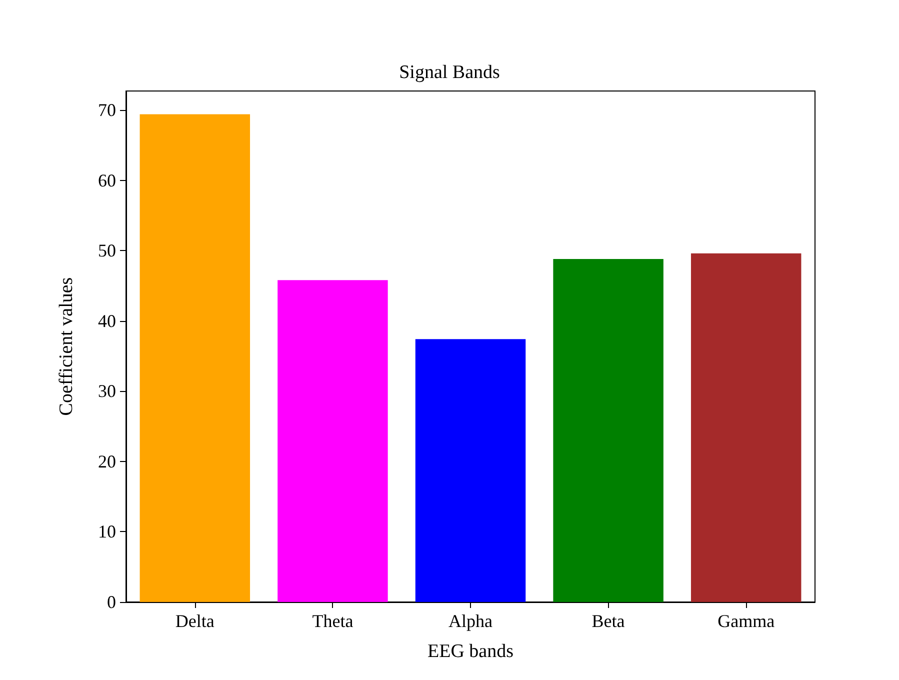  Describe the element at coordinates (107, 110) in the screenshot. I see `y-tick-label: 70` at that location.